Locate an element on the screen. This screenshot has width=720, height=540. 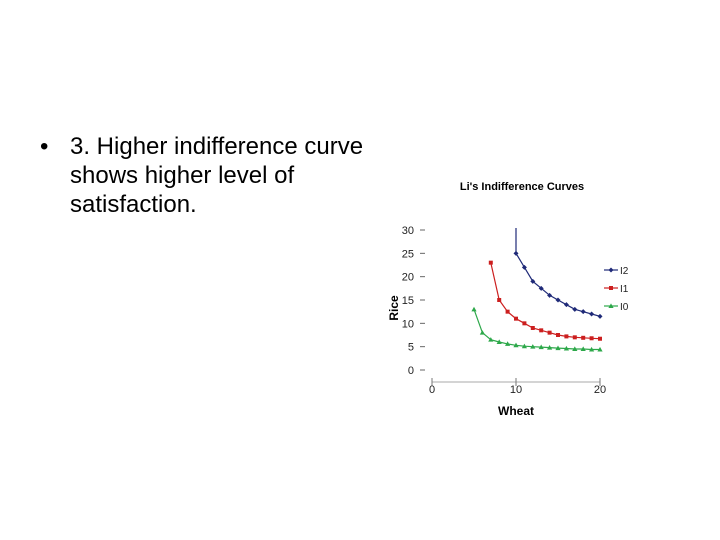
y-tick-label: 30 is located at coordinates (408, 231).